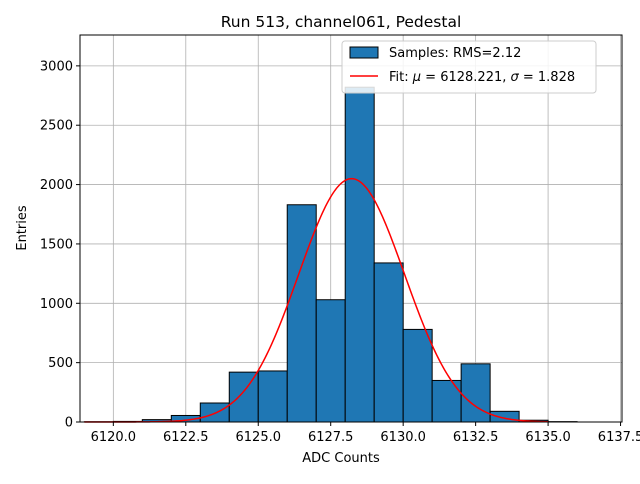 The height and width of the screenshot is (484, 640). I want to click on y-tick-label: 2000, so click(56, 185).